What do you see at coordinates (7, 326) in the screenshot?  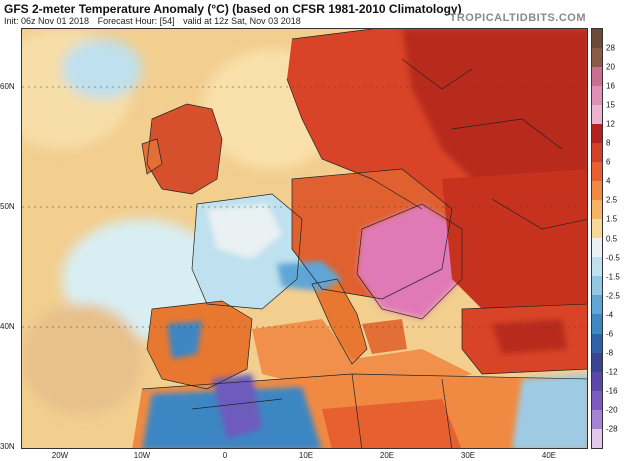 I see `lat-label-40n: 40N` at bounding box center [7, 326].